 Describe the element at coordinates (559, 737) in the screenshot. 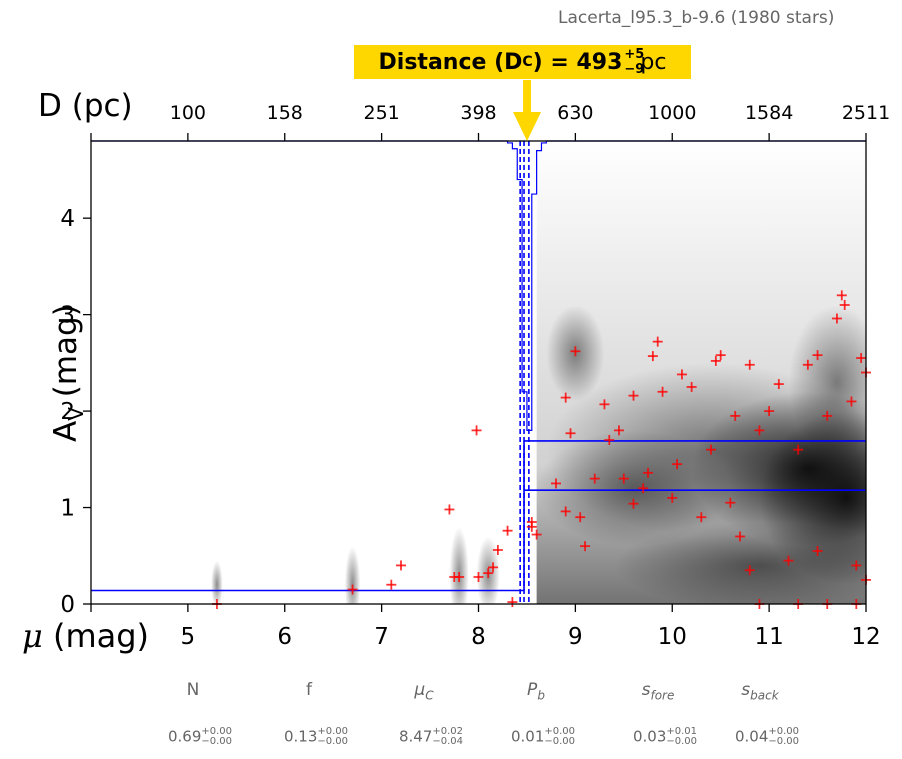

I see `param-errors: +0.00 −0.00` at that location.